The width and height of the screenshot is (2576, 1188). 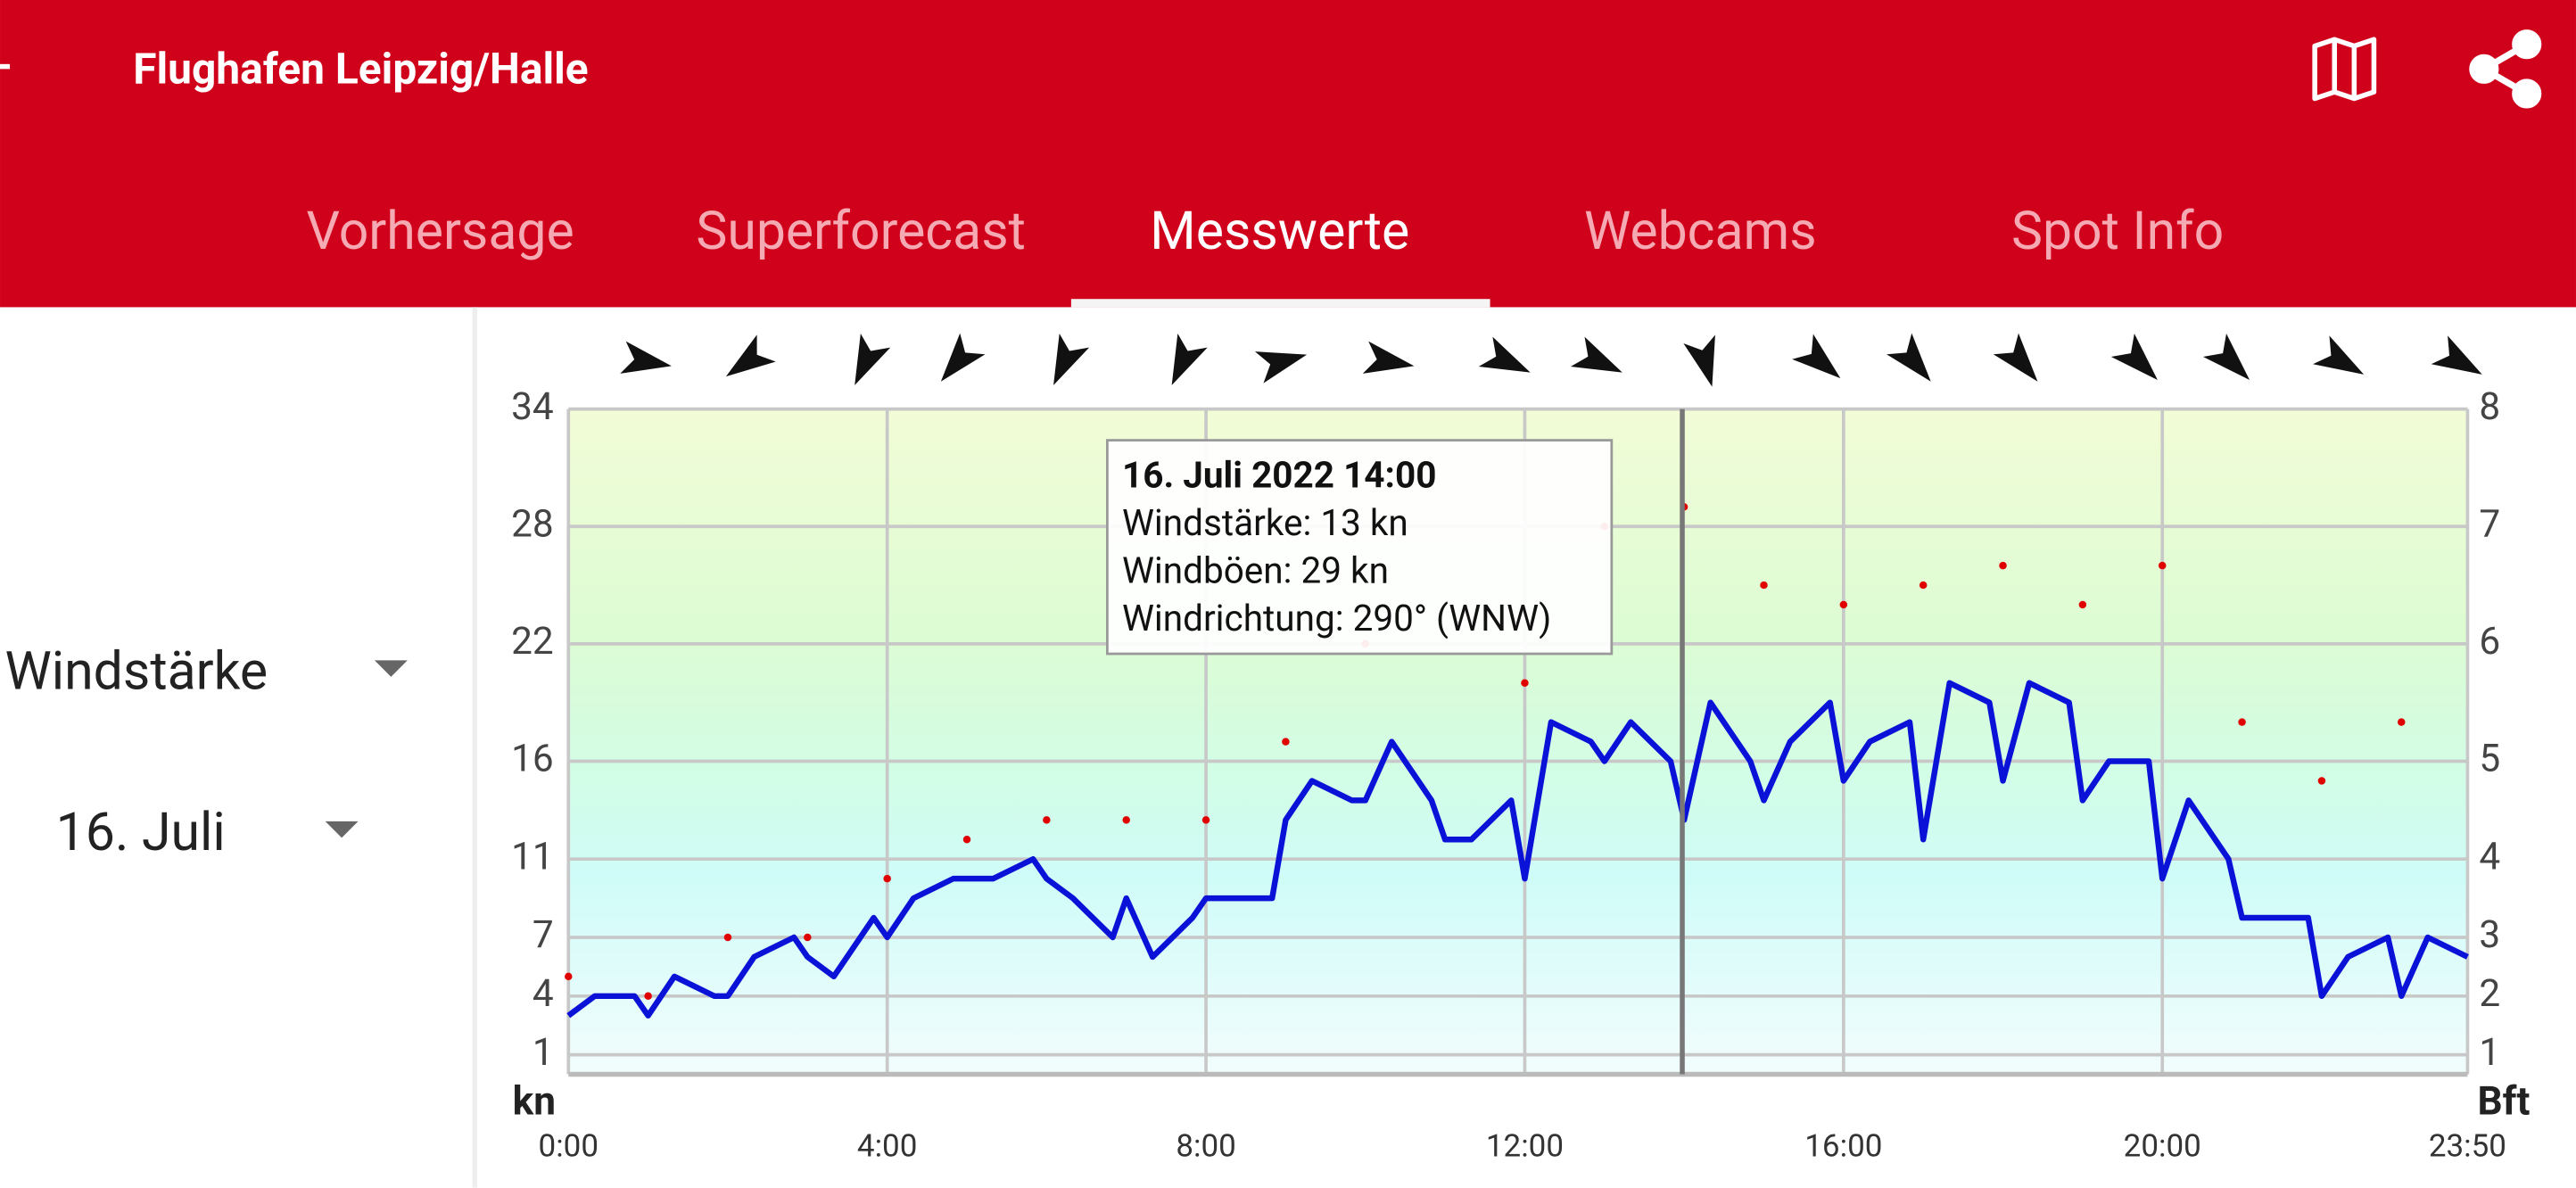 What do you see at coordinates (533, 857) in the screenshot?
I see `y-tick-label: 11` at bounding box center [533, 857].